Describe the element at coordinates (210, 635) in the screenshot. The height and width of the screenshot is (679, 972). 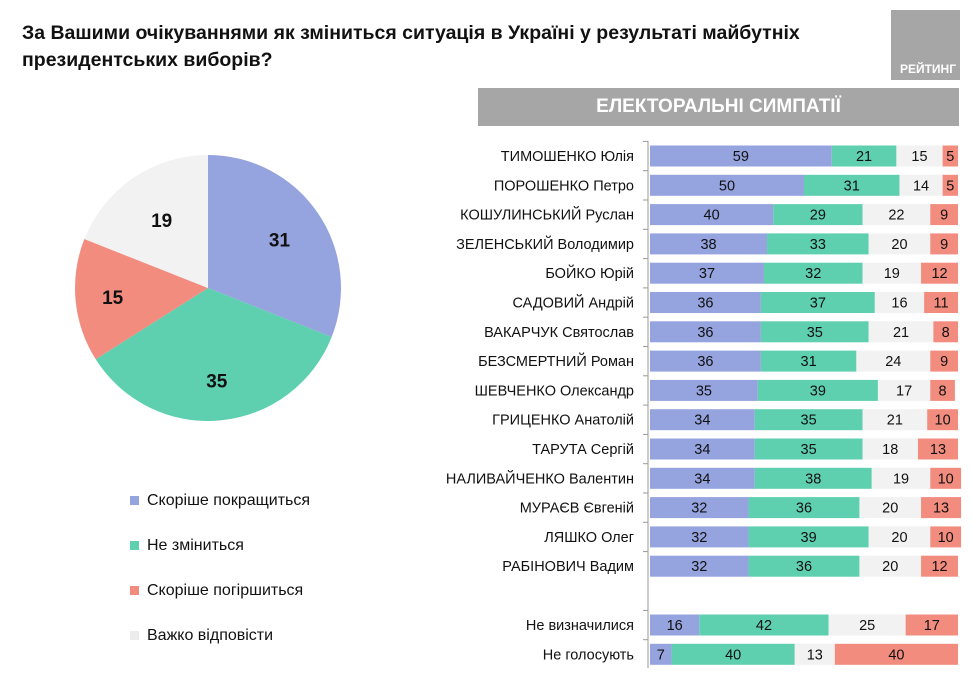
I see `legend-label: Важко відповісти` at that location.